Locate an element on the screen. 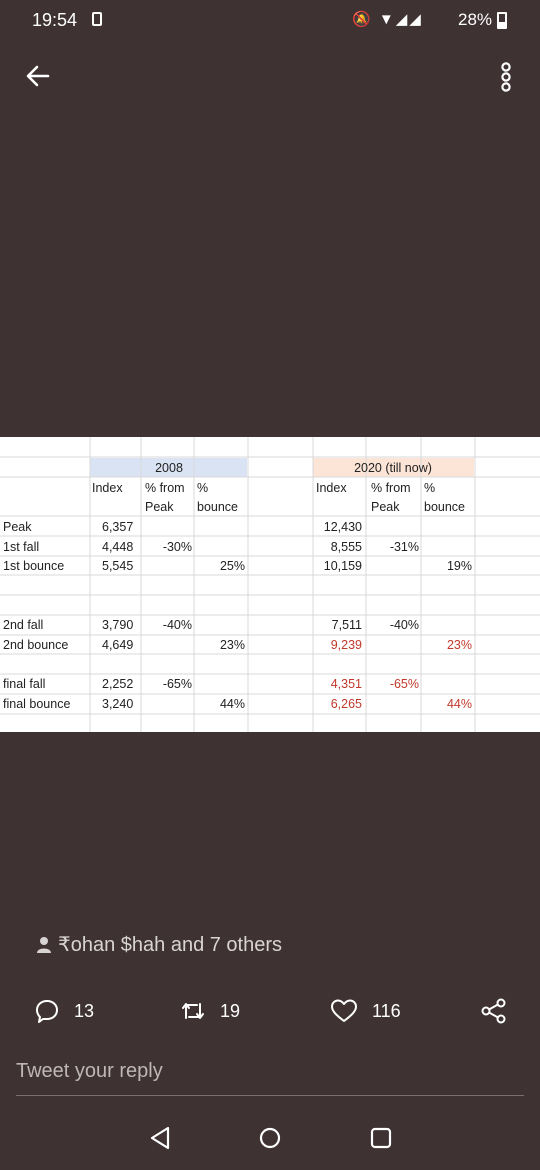 Image resolution: width=540 pixels, height=1170 pixels. row-label: final fall is located at coordinates (24, 684).